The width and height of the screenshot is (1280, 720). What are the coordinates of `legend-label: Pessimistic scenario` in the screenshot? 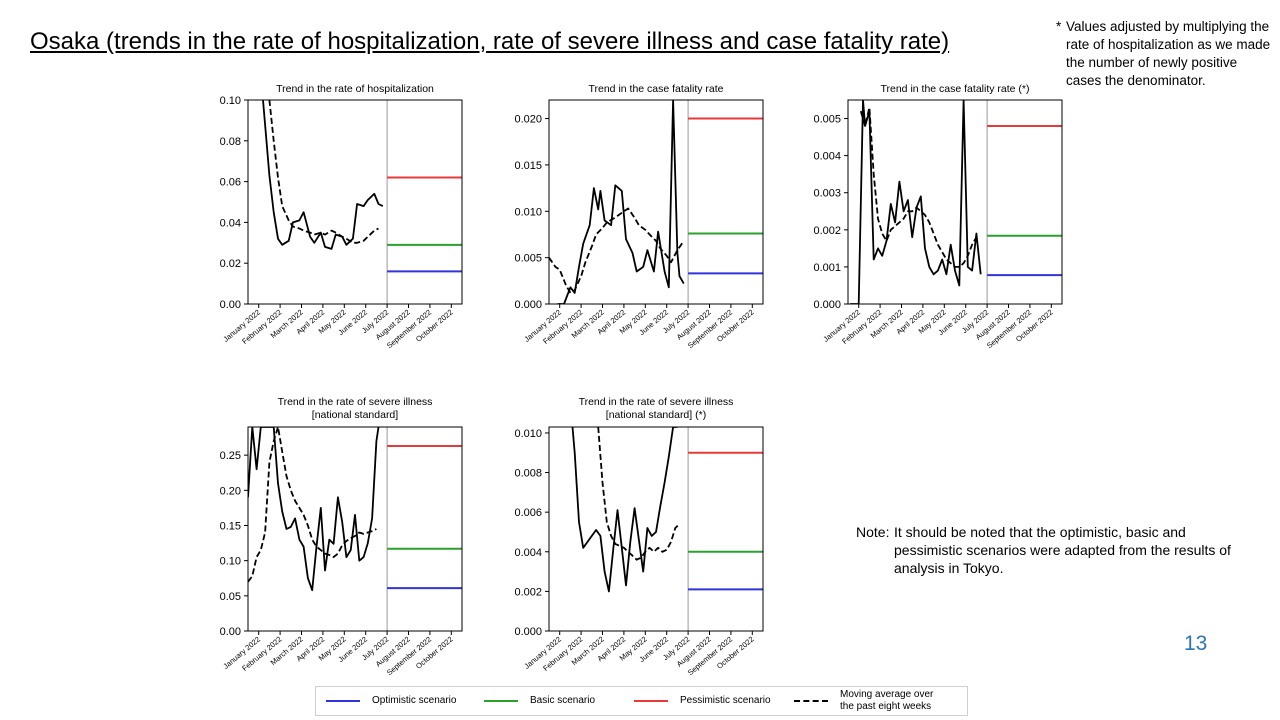 It's located at (725, 700).